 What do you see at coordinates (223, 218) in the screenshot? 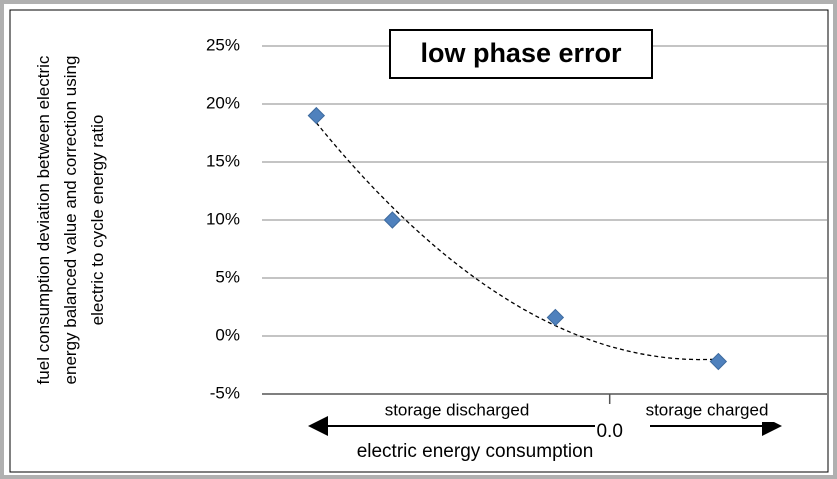
I see `y-tick-label: 10%` at bounding box center [223, 218].